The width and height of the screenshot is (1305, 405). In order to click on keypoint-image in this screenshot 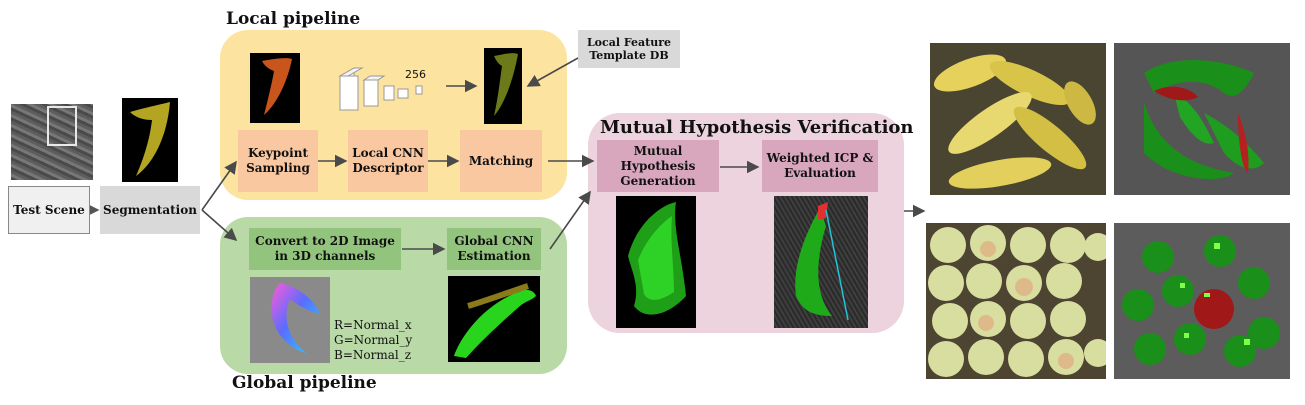, I will do `click(275, 88)`.